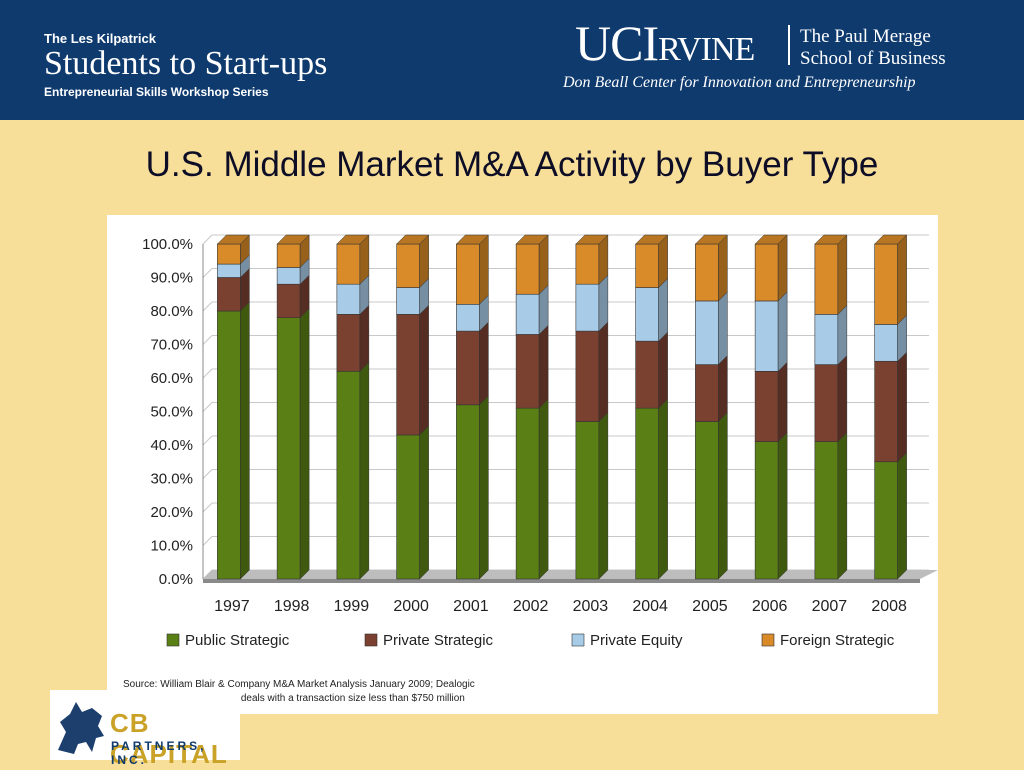 The width and height of the screenshot is (1024, 770). I want to click on y-tick-label: 0.0%, so click(176, 579).